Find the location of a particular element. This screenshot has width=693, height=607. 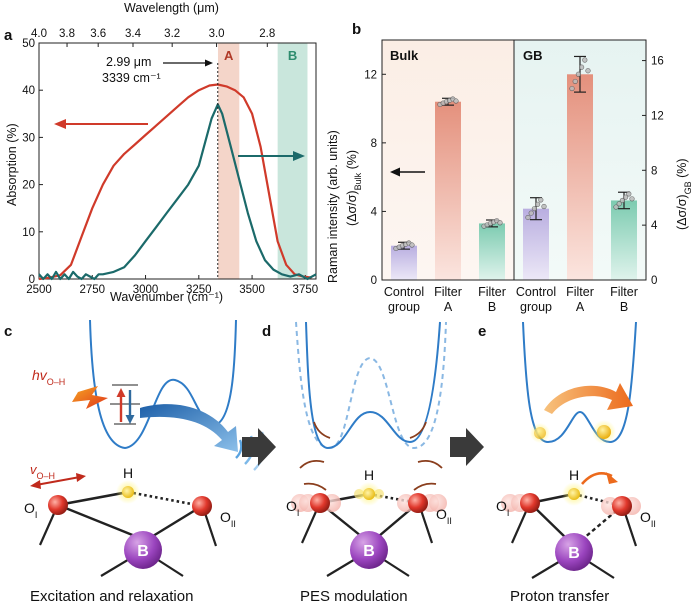

potential-well-curve is located at coordinates (163, 384).